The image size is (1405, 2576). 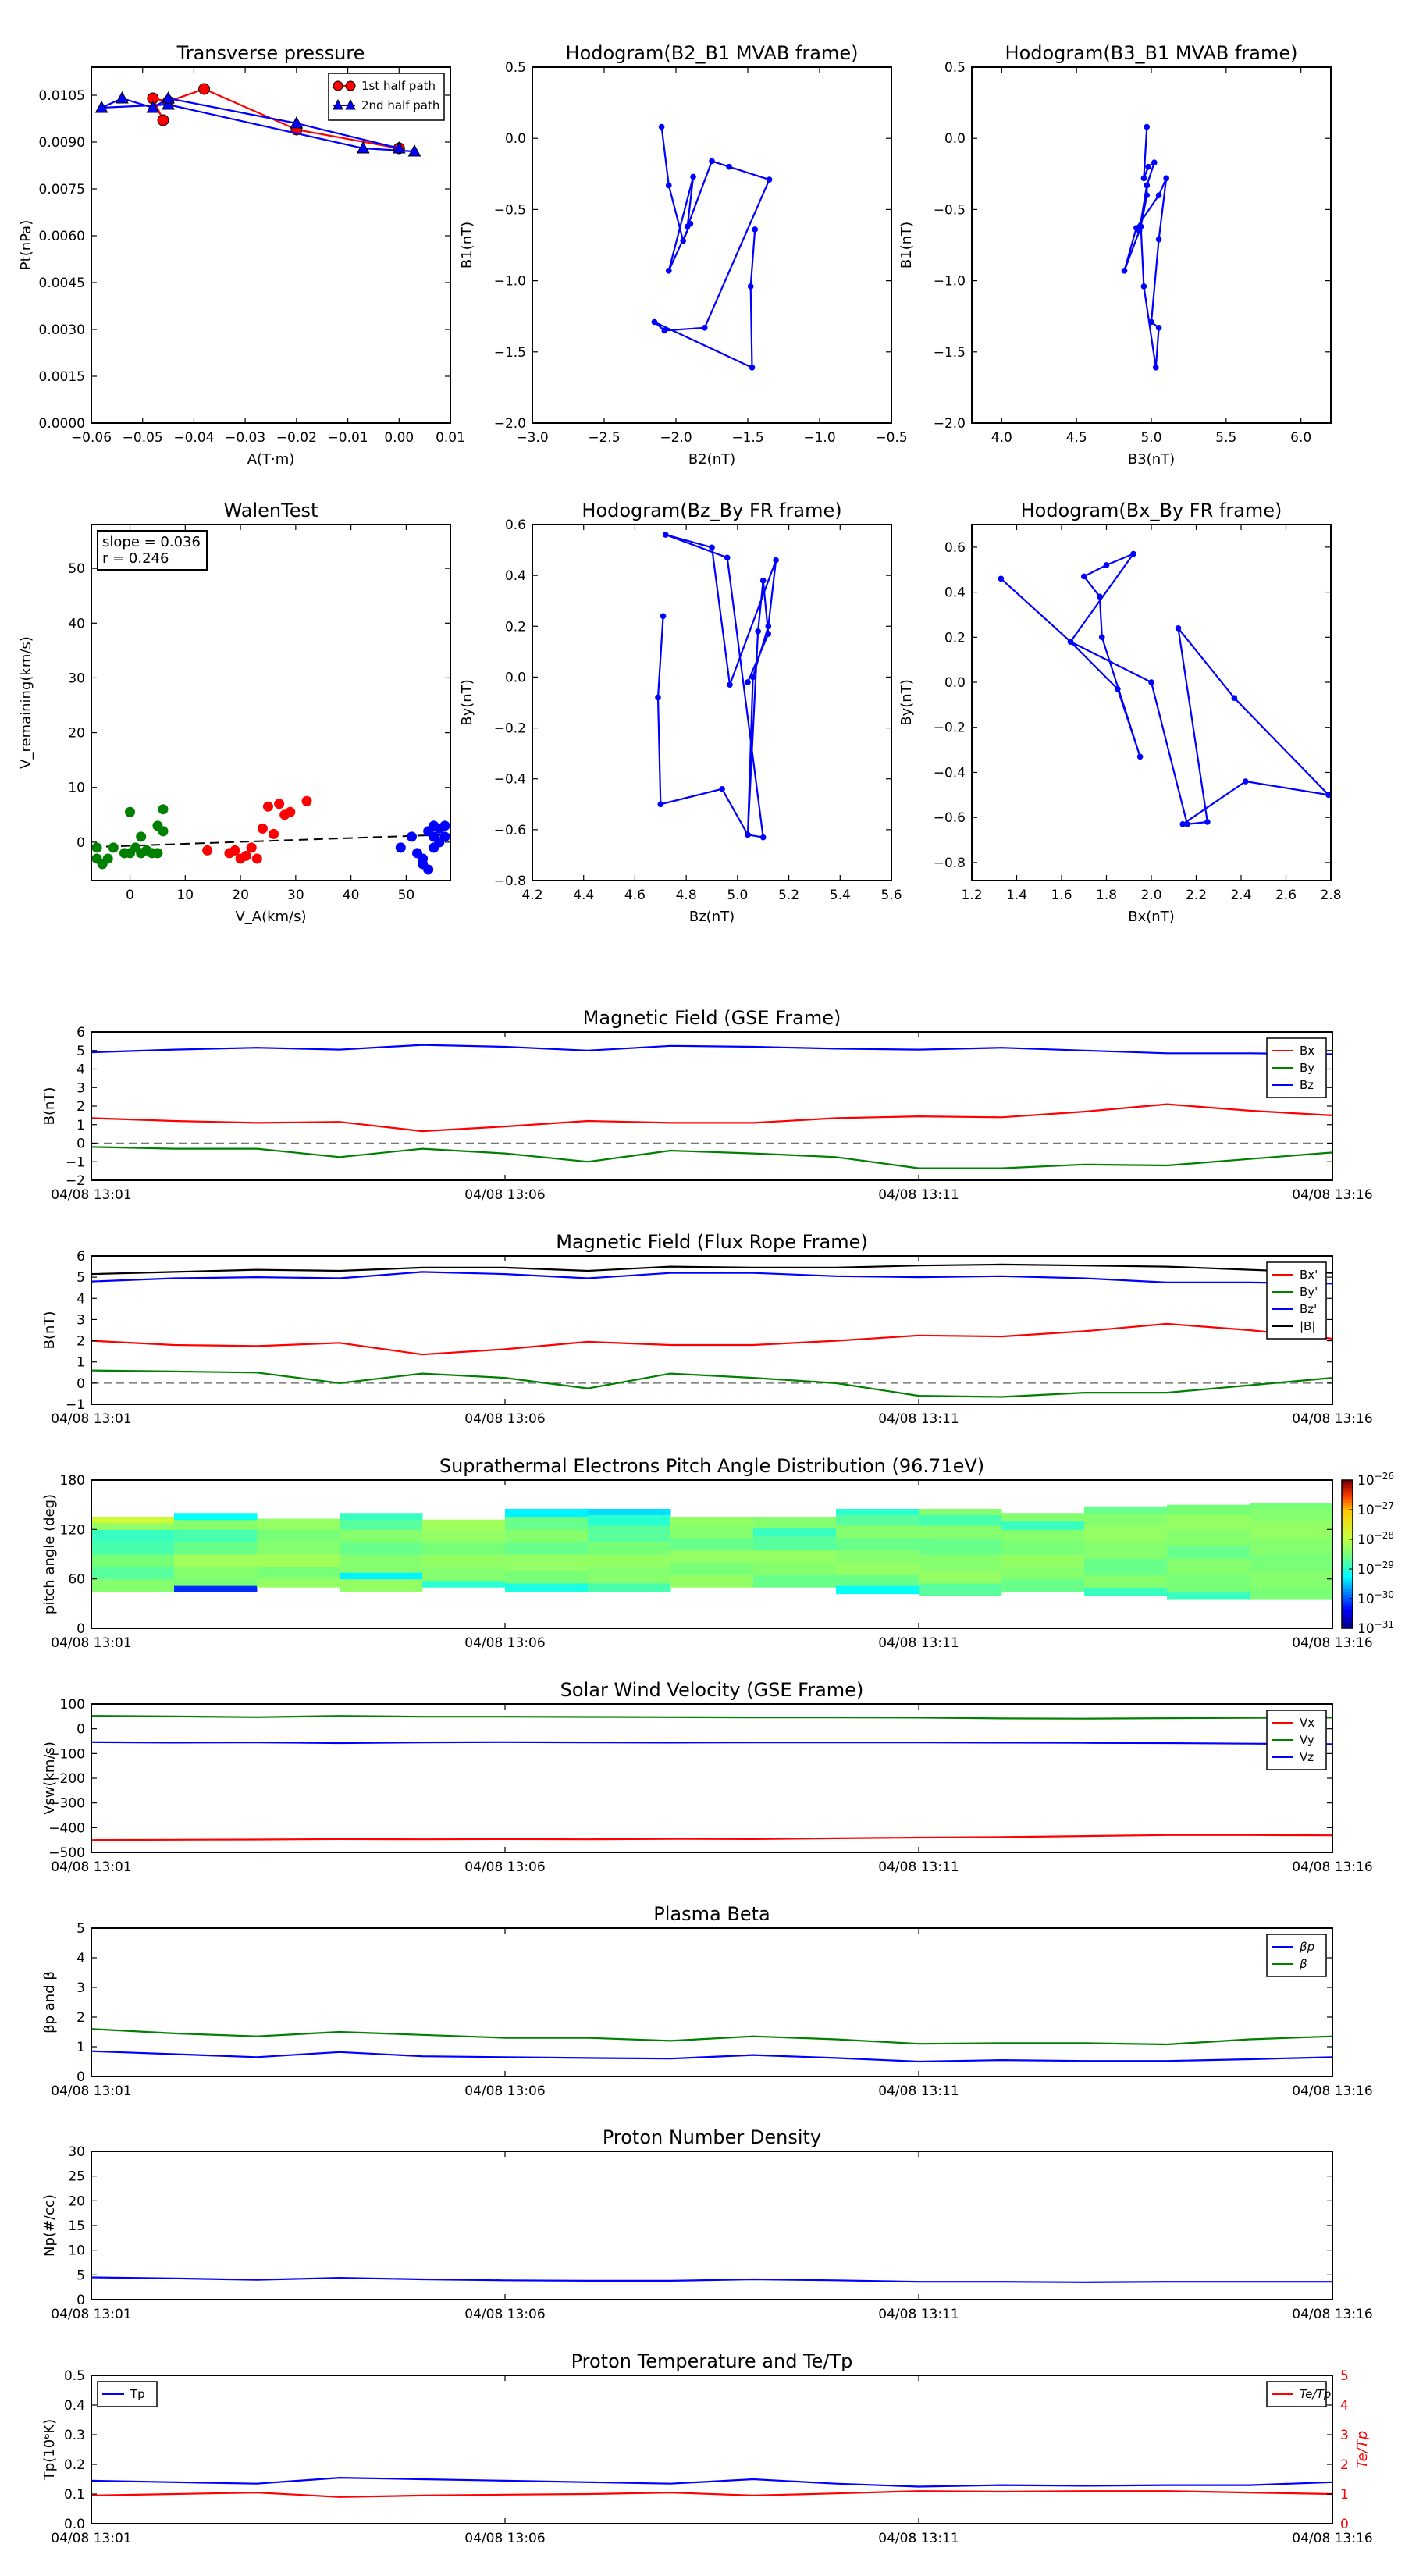 What do you see at coordinates (74, 2376) in the screenshot?
I see `y-tick-label: 0.5` at bounding box center [74, 2376].